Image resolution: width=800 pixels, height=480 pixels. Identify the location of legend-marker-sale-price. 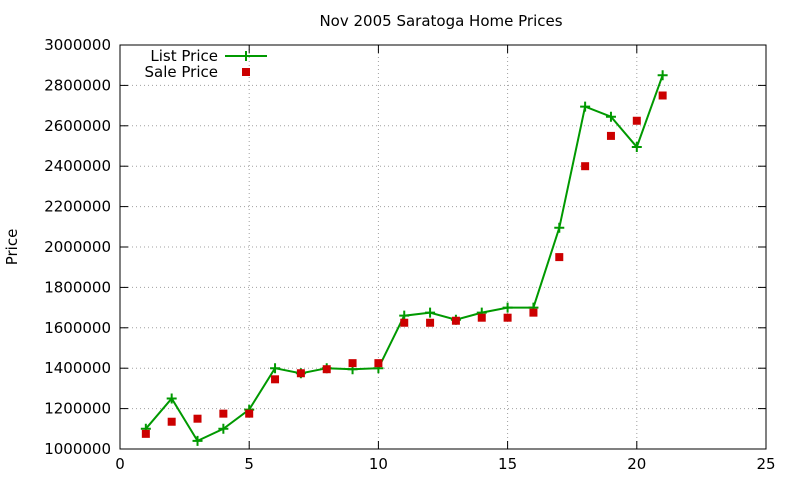
(246, 72).